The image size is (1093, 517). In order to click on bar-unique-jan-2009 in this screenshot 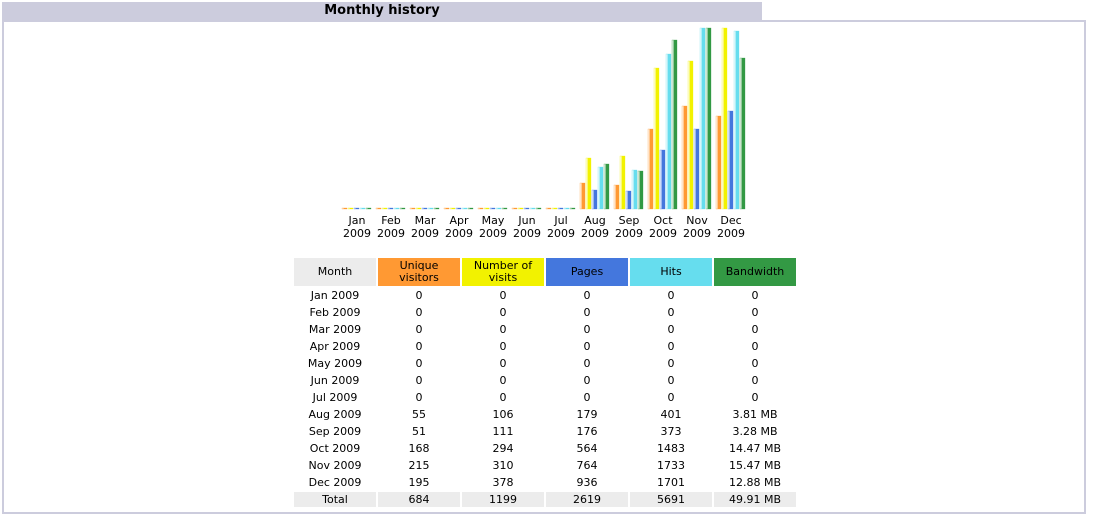, I will do `click(344, 208)`.